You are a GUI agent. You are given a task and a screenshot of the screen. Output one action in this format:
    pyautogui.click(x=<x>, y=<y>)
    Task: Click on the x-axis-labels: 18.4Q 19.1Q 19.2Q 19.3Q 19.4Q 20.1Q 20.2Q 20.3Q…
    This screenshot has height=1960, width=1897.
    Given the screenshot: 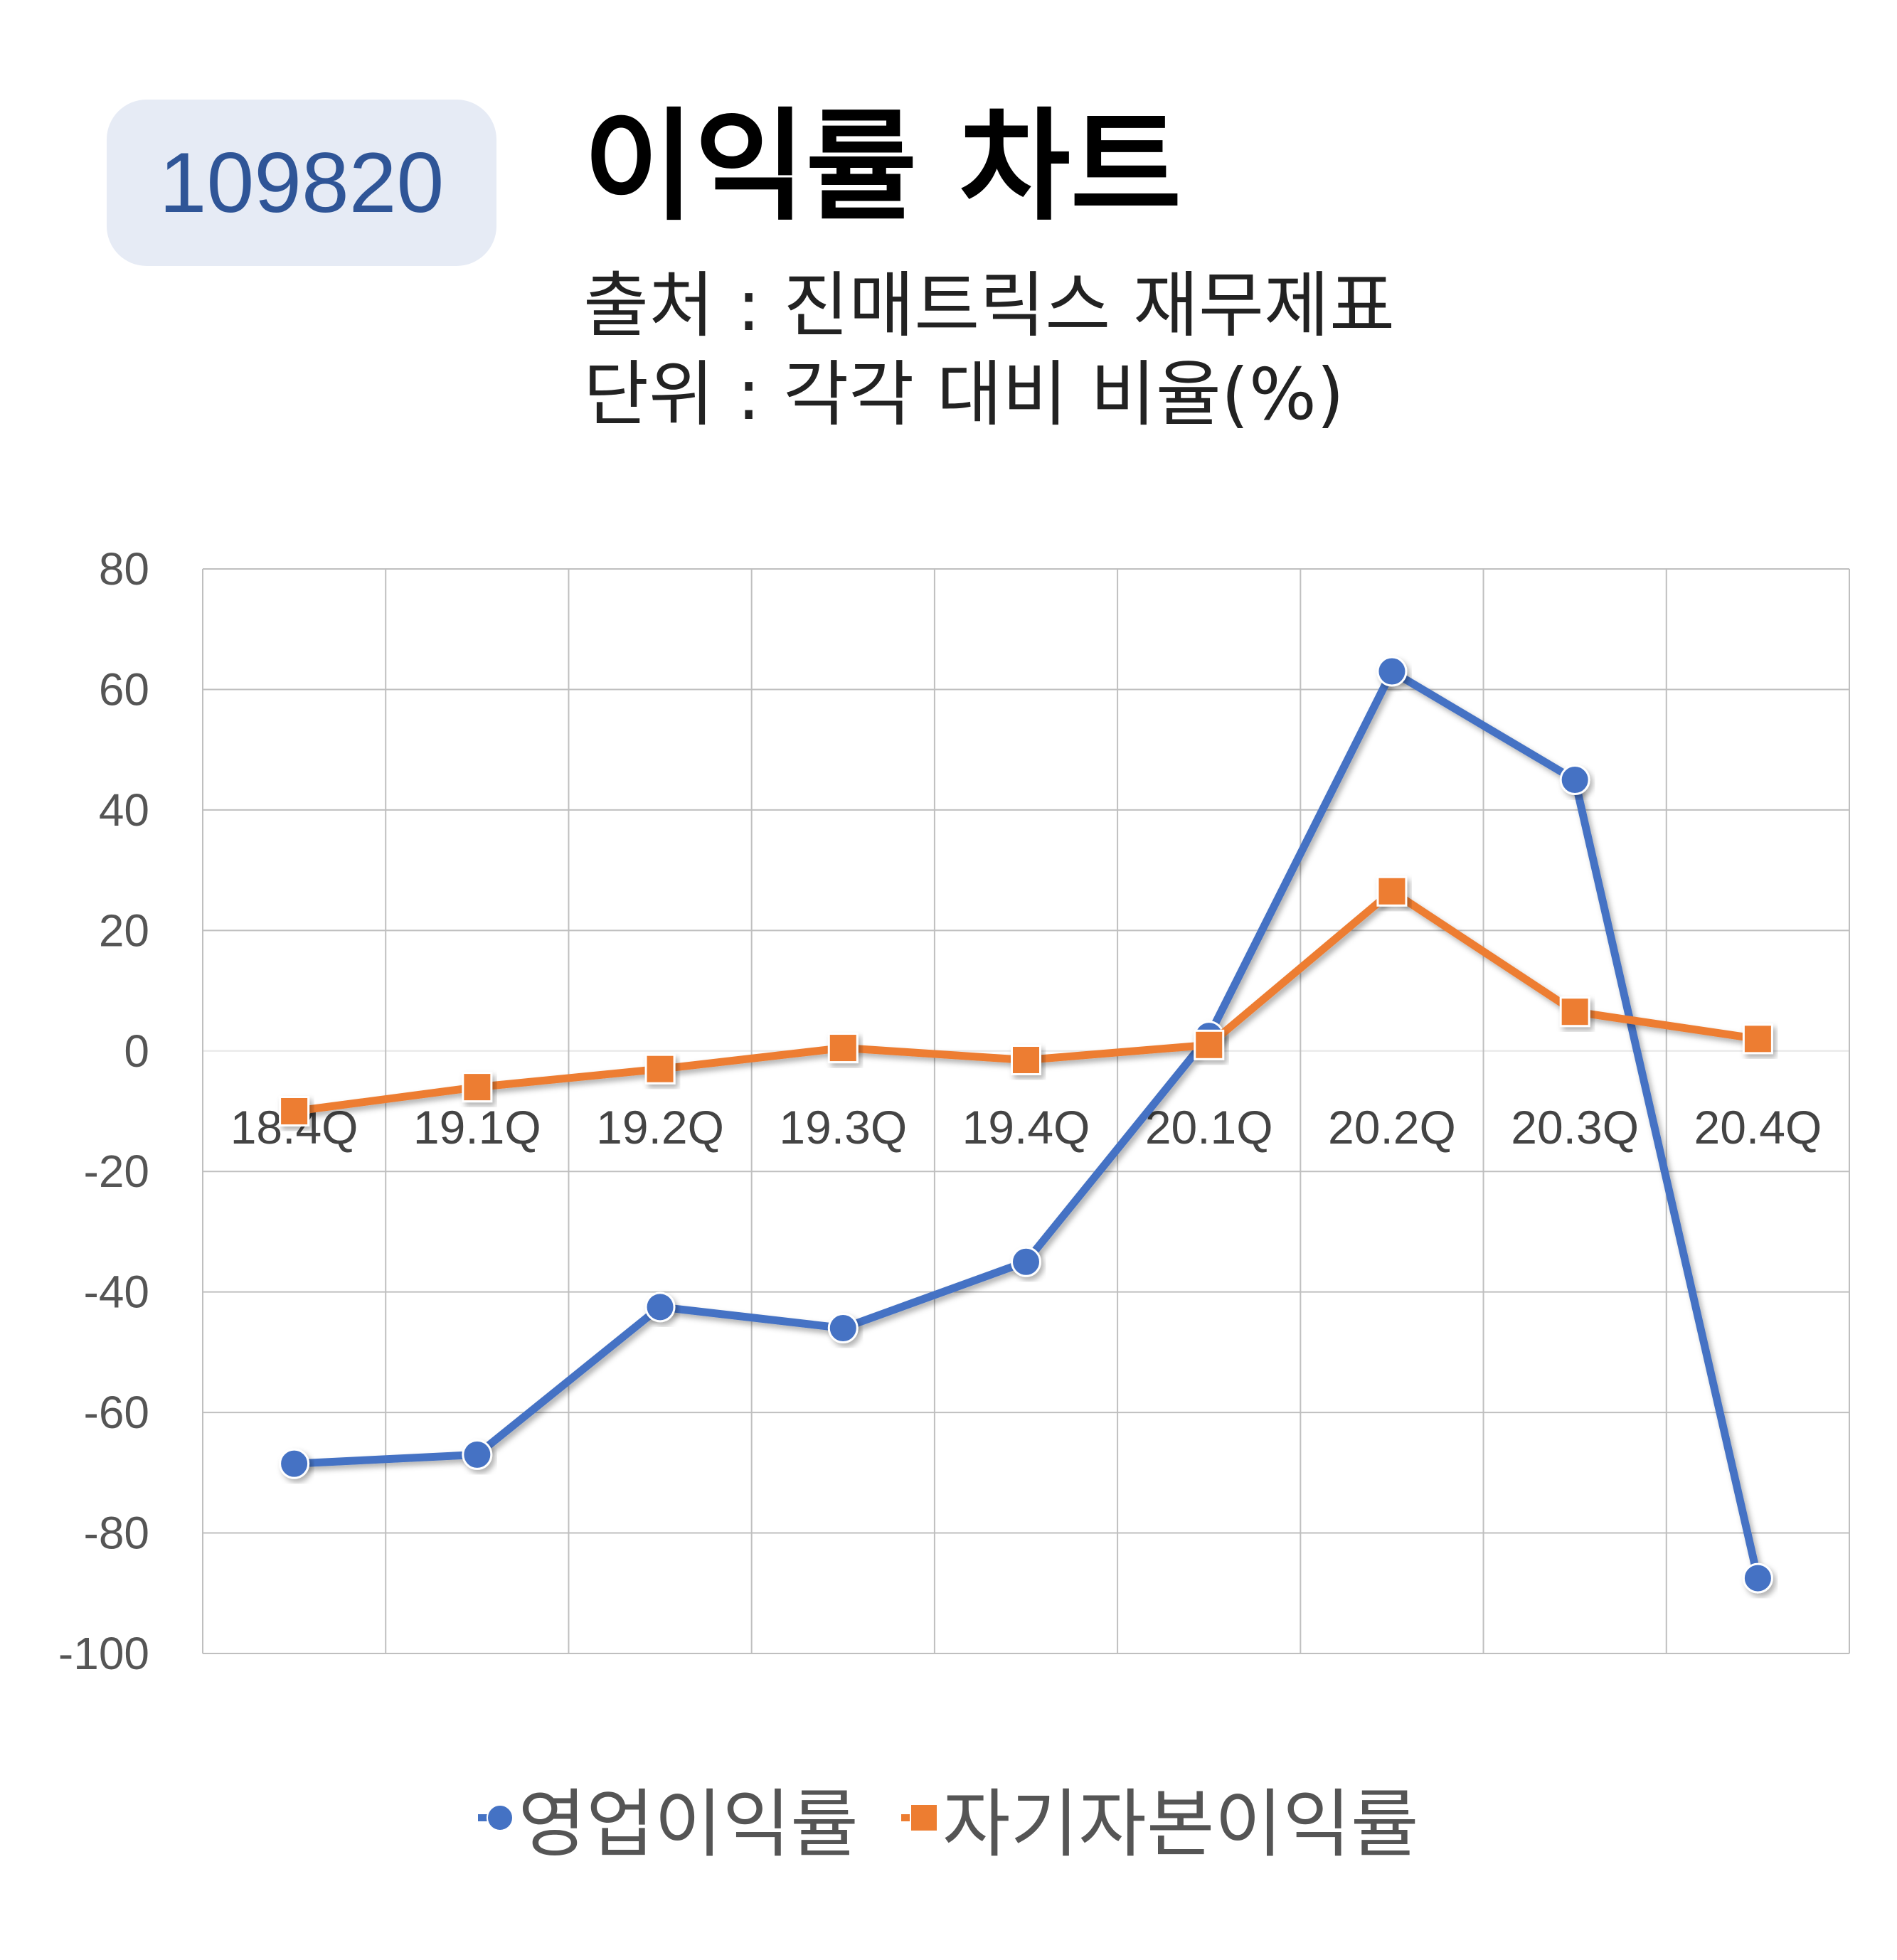 What is the action you would take?
    pyautogui.click(x=1026, y=1127)
    